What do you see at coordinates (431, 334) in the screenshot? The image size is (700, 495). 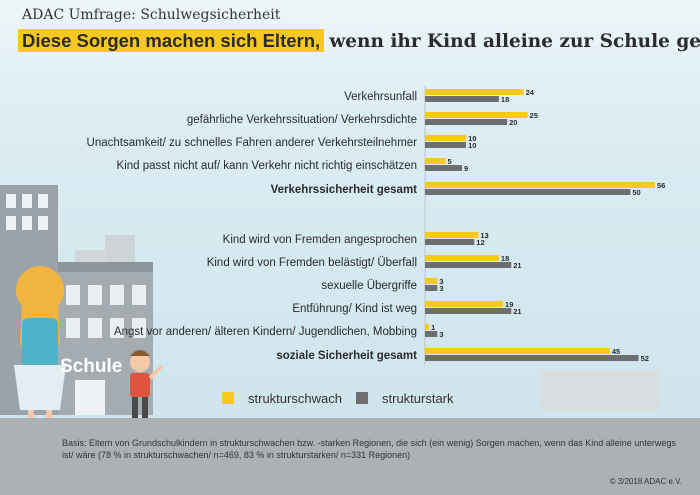 I see `bar-strukturstark-angst-vor-anderen-älteren-kindern-jugendlichen-mobbing` at bounding box center [431, 334].